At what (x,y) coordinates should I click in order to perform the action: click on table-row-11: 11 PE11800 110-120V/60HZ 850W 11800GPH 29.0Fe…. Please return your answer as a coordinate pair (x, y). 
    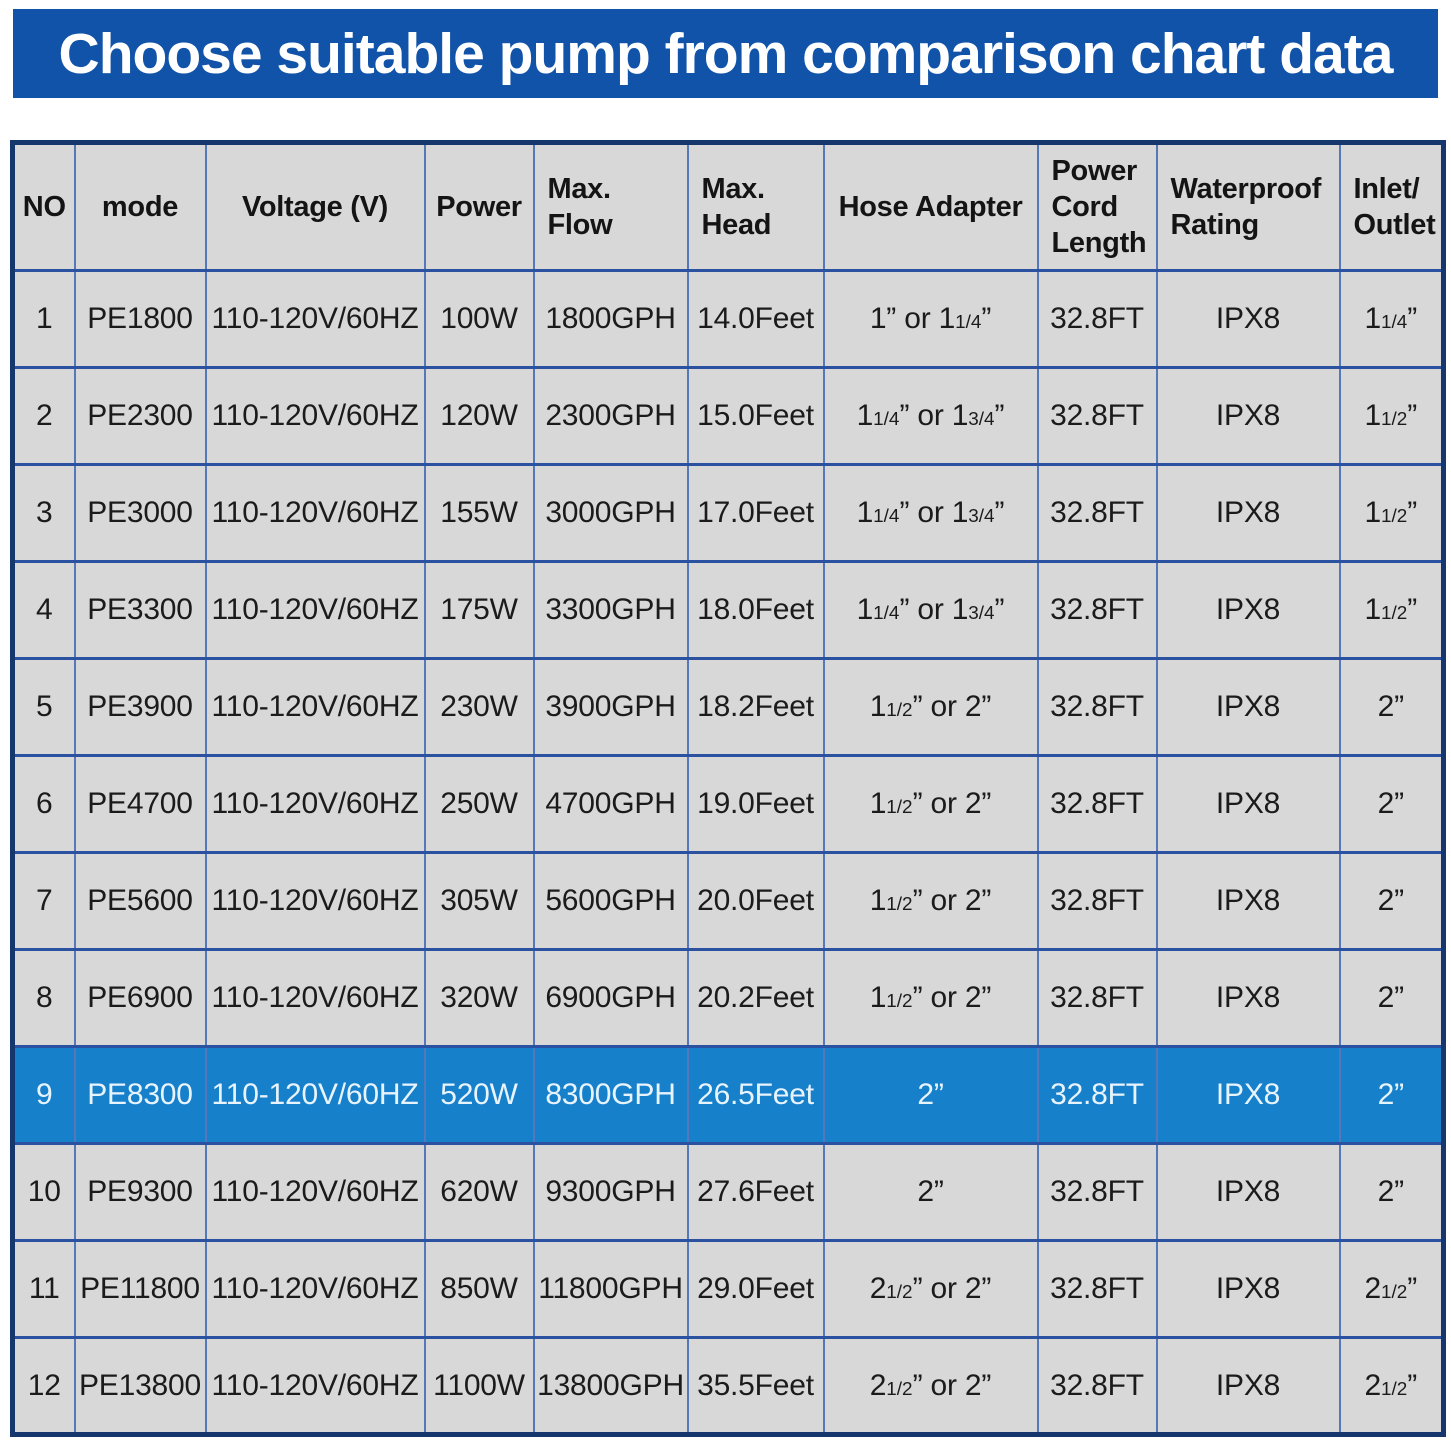
    Looking at the image, I should click on (727, 1288).